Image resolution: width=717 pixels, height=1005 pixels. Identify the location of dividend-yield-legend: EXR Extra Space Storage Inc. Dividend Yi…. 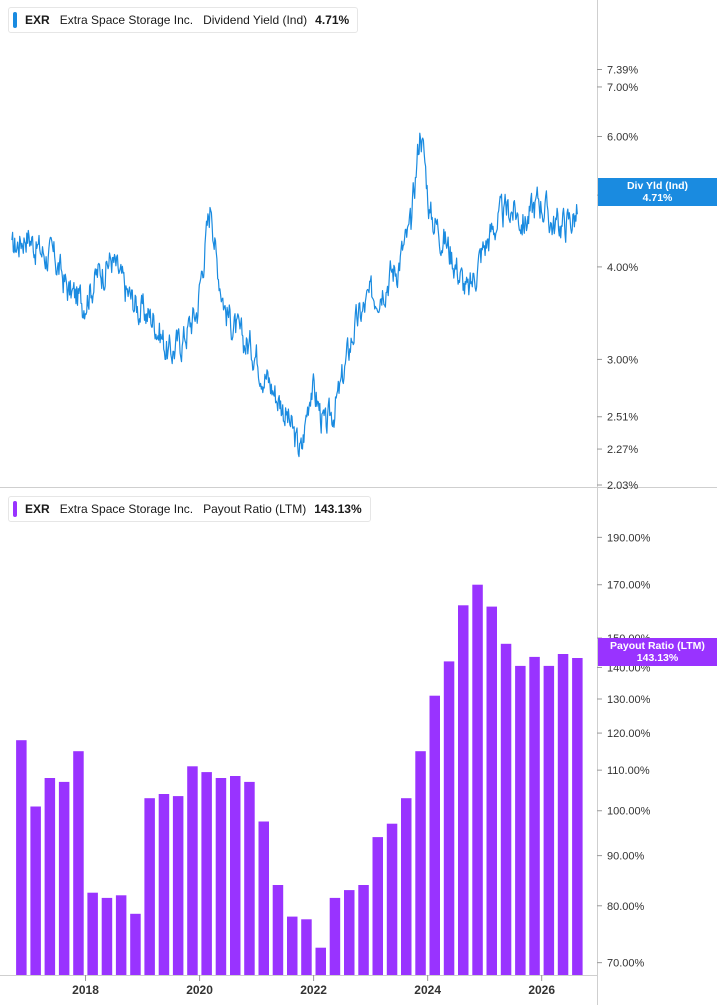
(183, 20).